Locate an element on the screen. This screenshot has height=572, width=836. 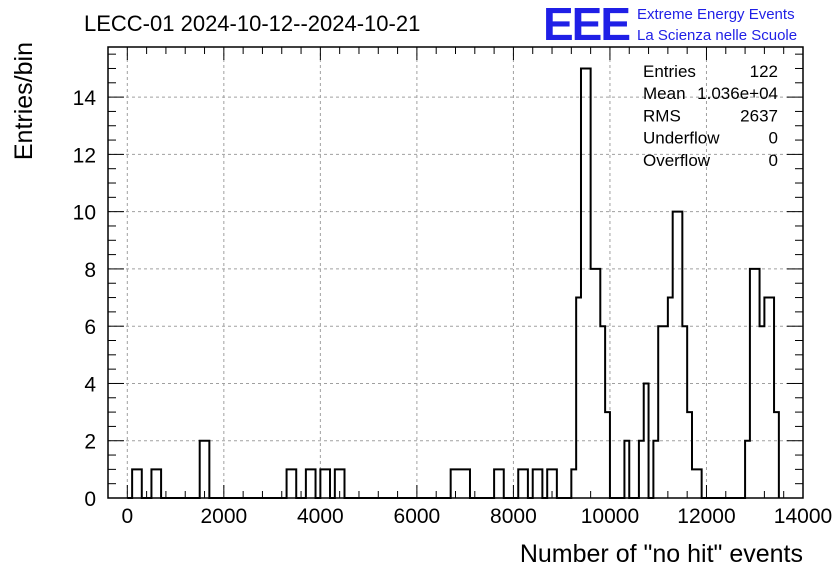
stat-label: Entries is located at coordinates (669, 71).